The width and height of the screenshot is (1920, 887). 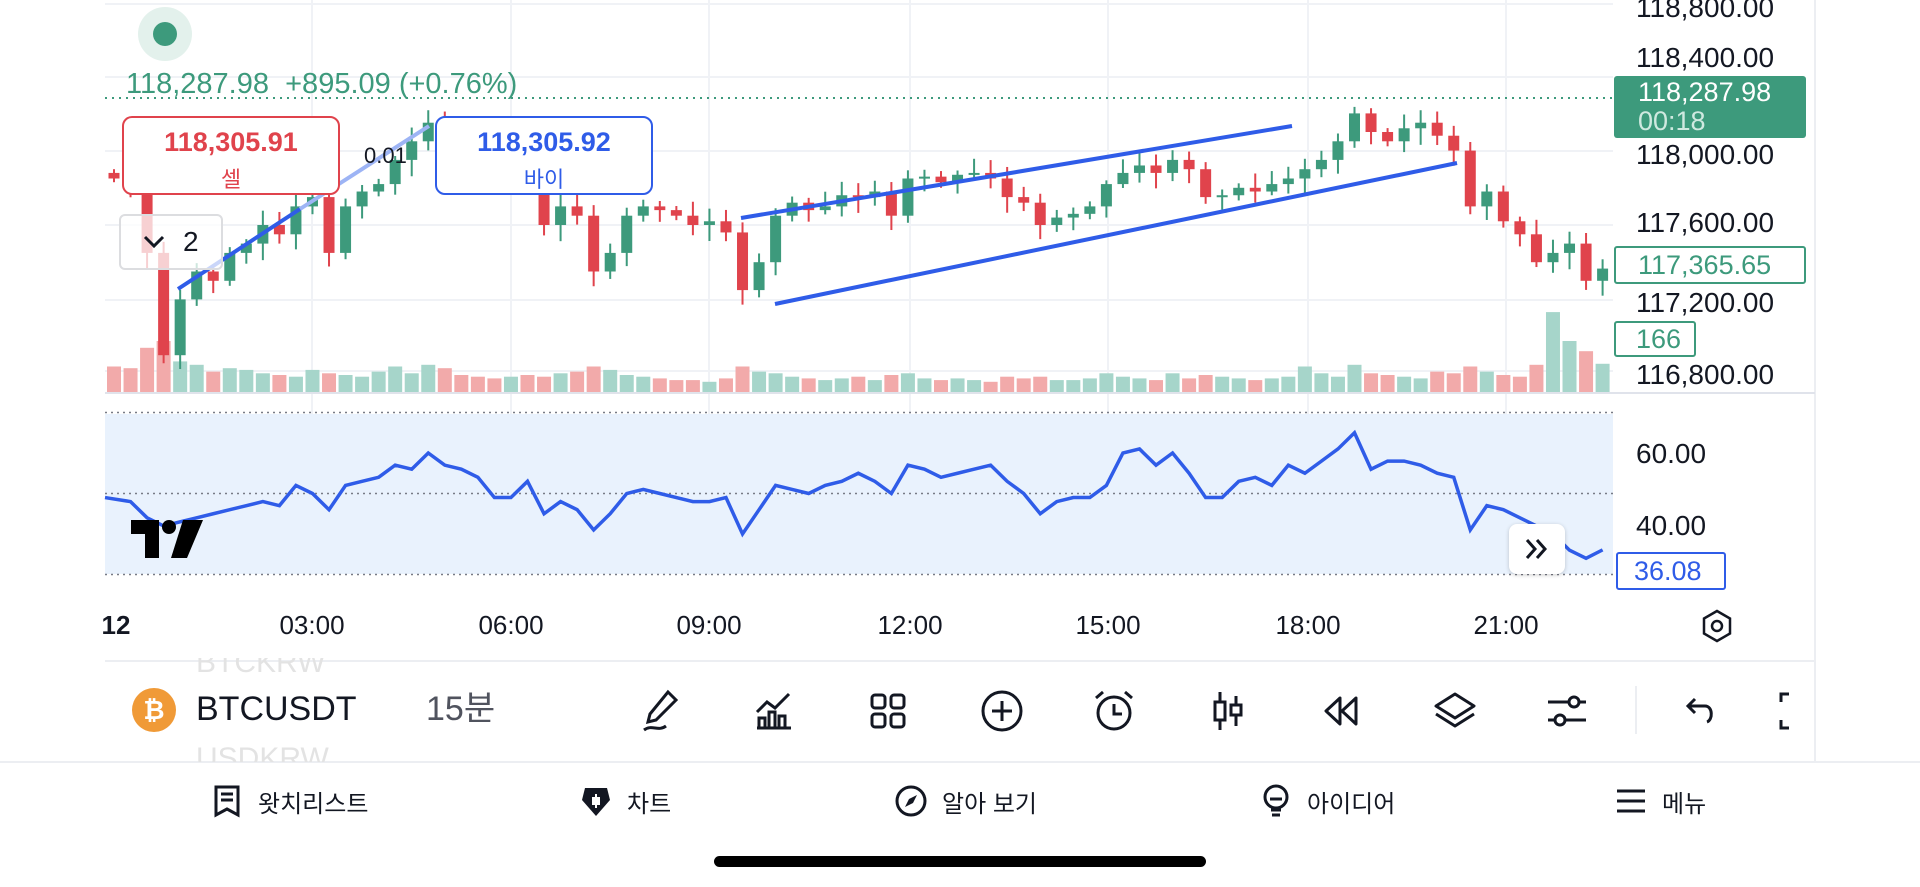 What do you see at coordinates (965, 801) in the screenshot?
I see `nav-explore: 알아 보기` at bounding box center [965, 801].